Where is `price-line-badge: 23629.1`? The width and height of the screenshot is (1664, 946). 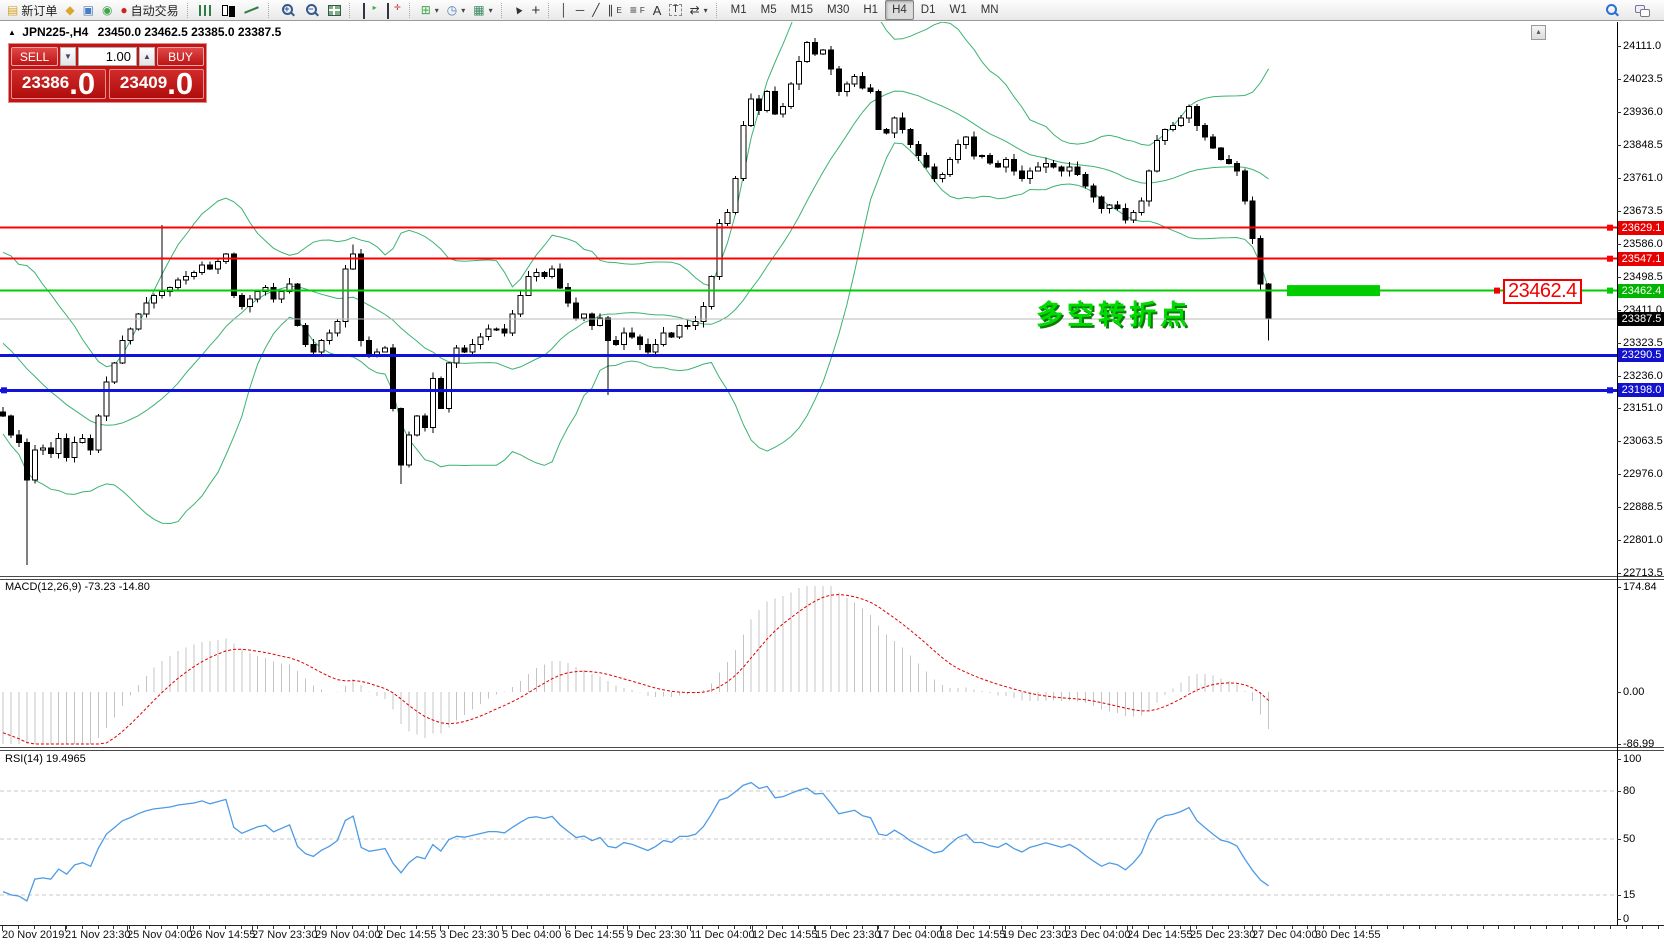 price-line-badge: 23629.1 is located at coordinates (1641, 228).